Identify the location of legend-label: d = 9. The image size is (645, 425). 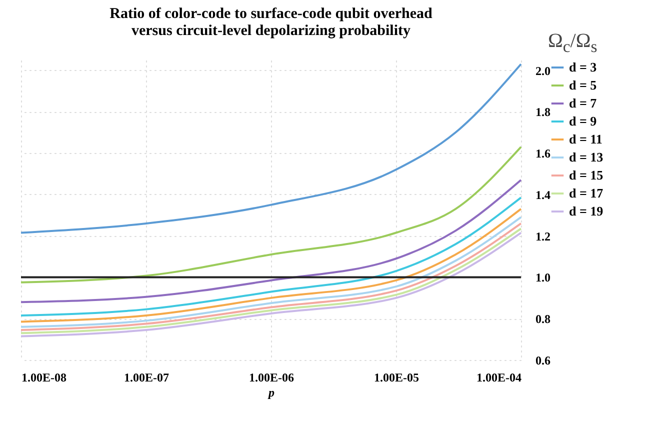
(583, 121).